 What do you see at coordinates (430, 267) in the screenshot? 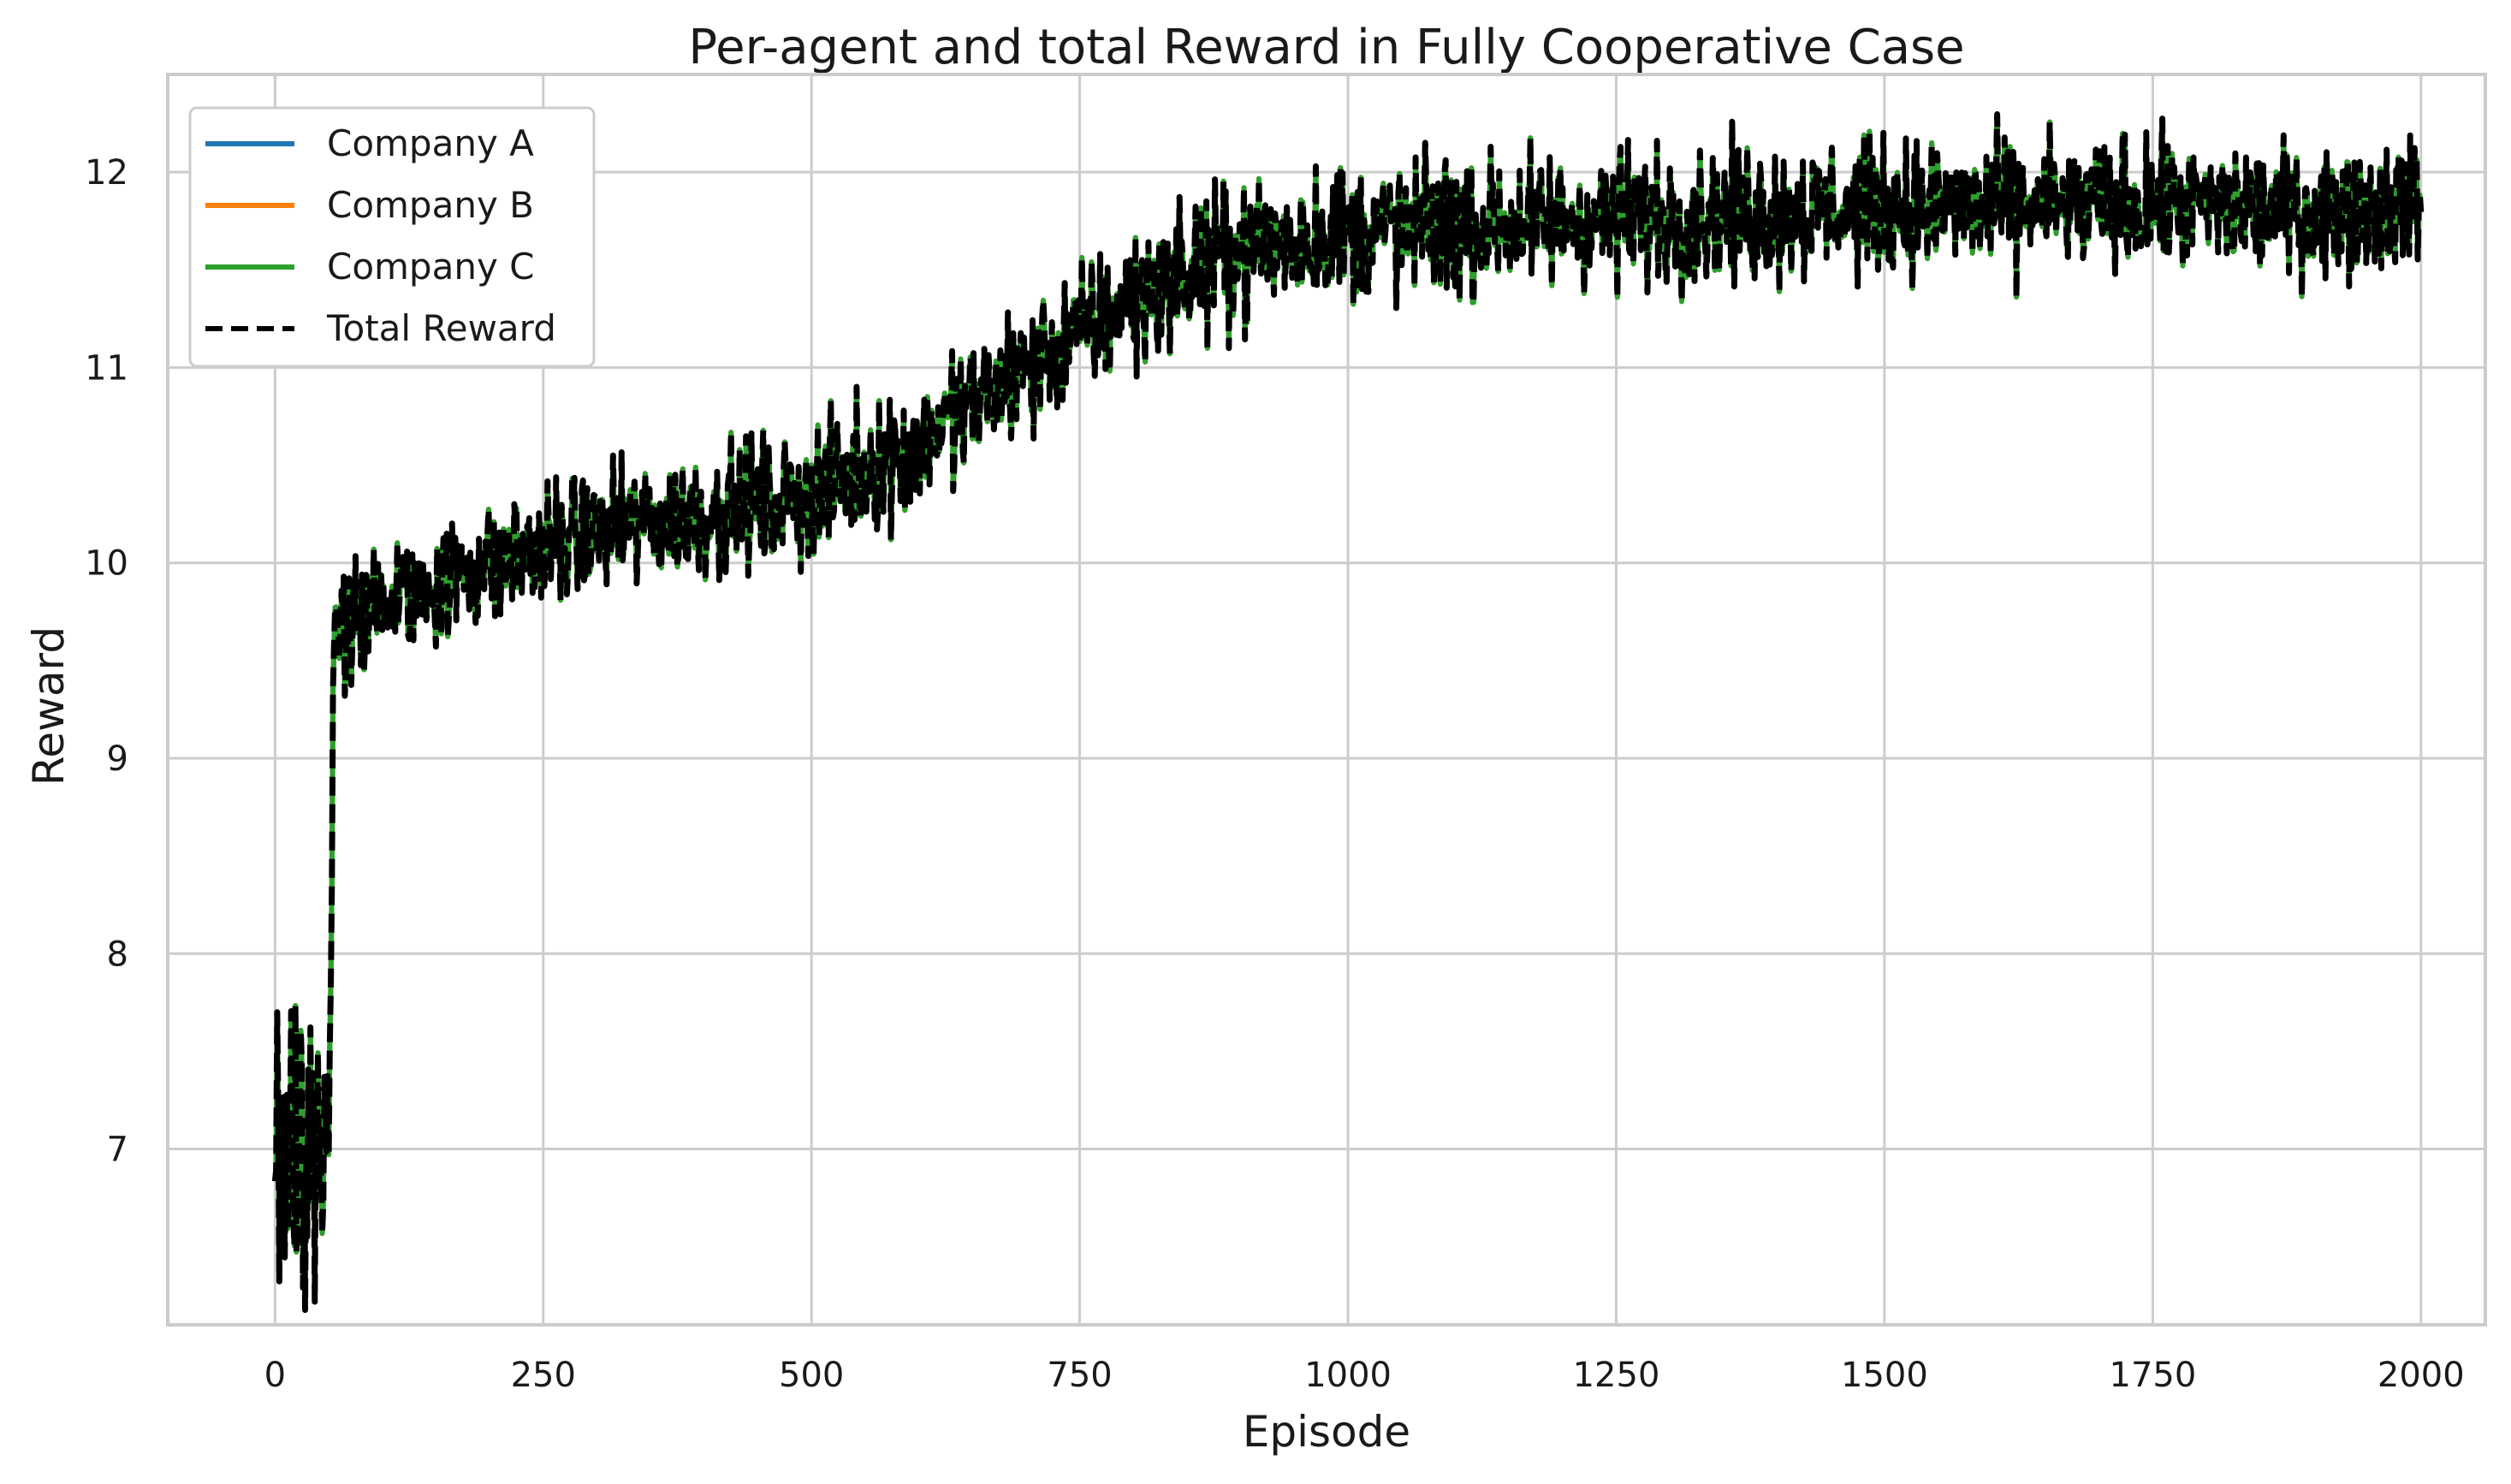
I see `legend-label-company-c: Company C` at bounding box center [430, 267].